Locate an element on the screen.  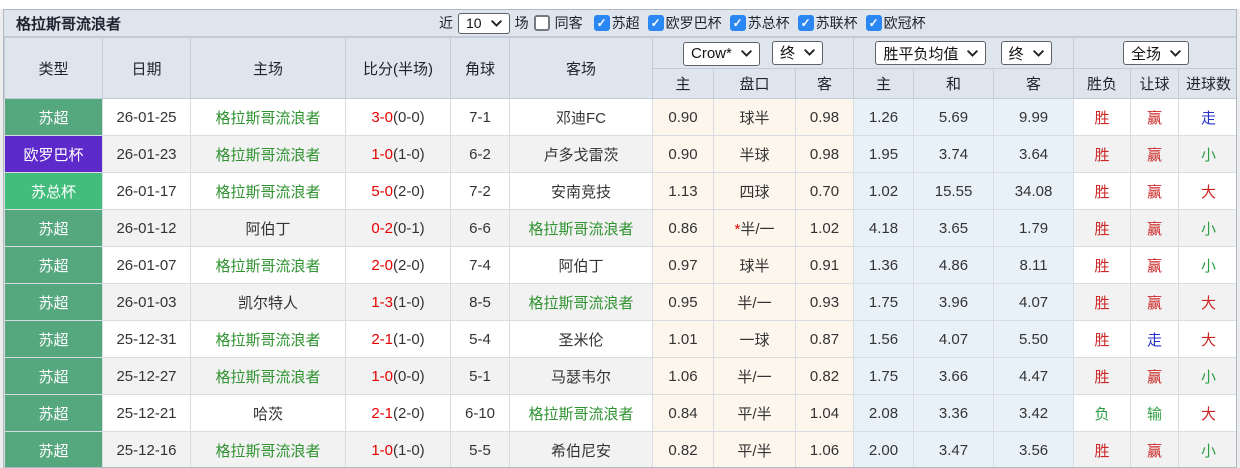
mean-final-select: 终 is located at coordinates (1026, 53).